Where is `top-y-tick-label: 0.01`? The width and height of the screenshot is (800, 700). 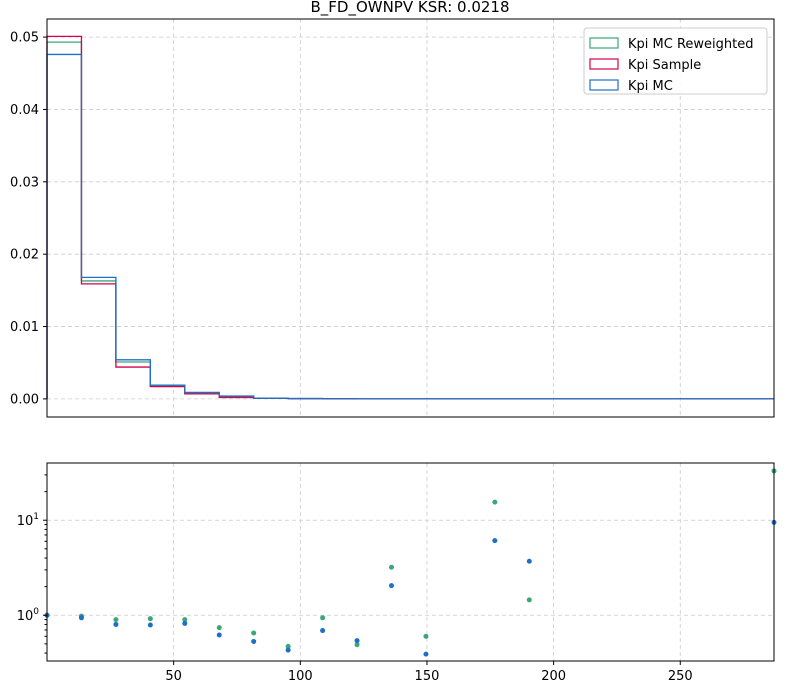 top-y-tick-label: 0.01 is located at coordinates (24, 327).